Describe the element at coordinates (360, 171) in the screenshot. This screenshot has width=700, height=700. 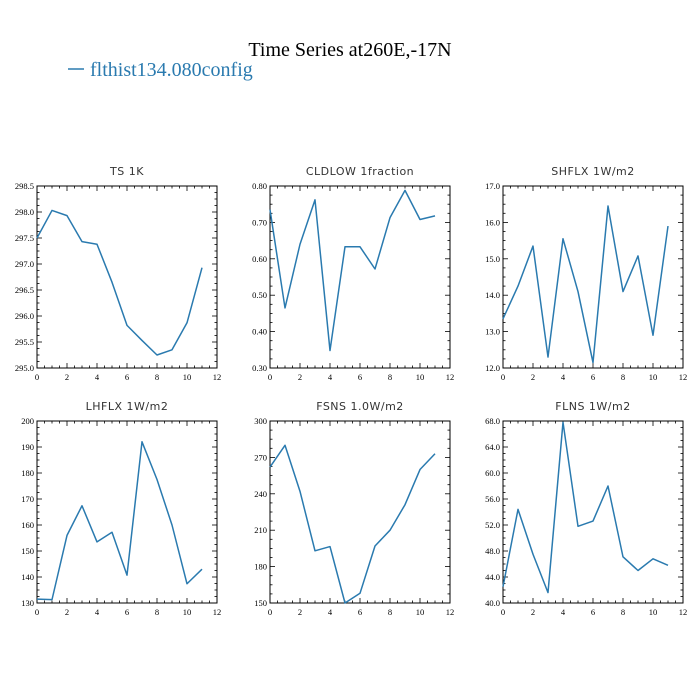
I see `panel-title: CLDLOW 1fraction` at that location.